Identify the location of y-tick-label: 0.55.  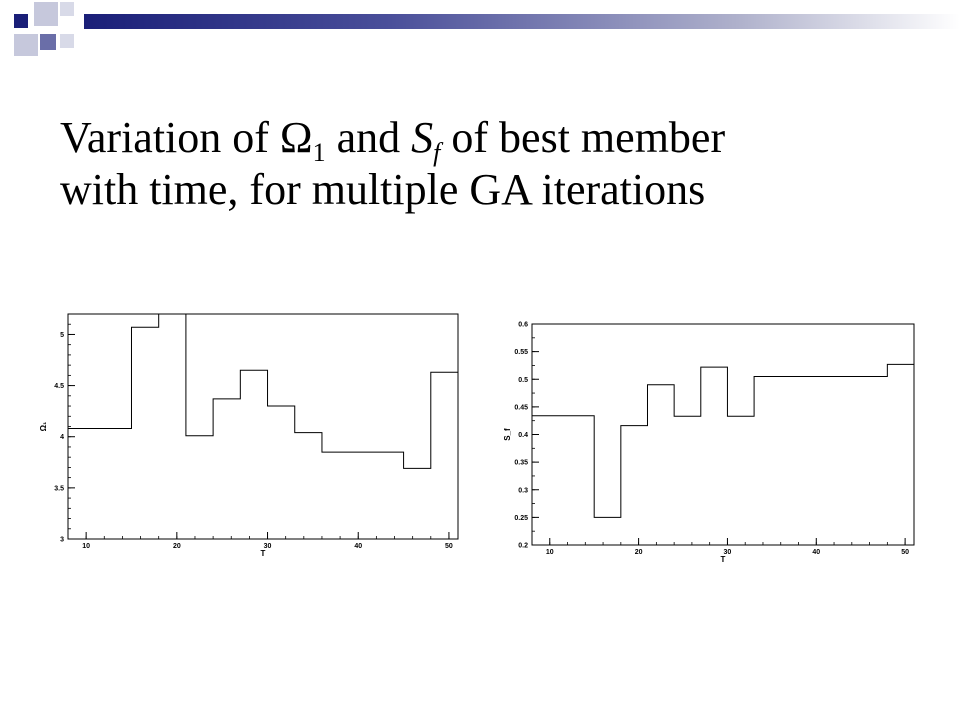
(521, 352).